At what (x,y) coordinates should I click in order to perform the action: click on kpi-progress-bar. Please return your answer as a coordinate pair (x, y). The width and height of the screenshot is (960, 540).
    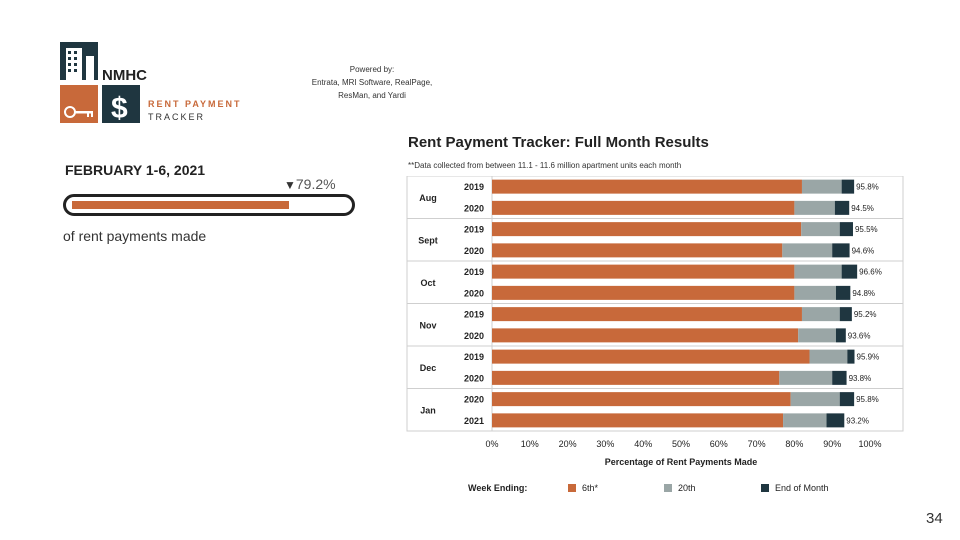
    Looking at the image, I should click on (209, 205).